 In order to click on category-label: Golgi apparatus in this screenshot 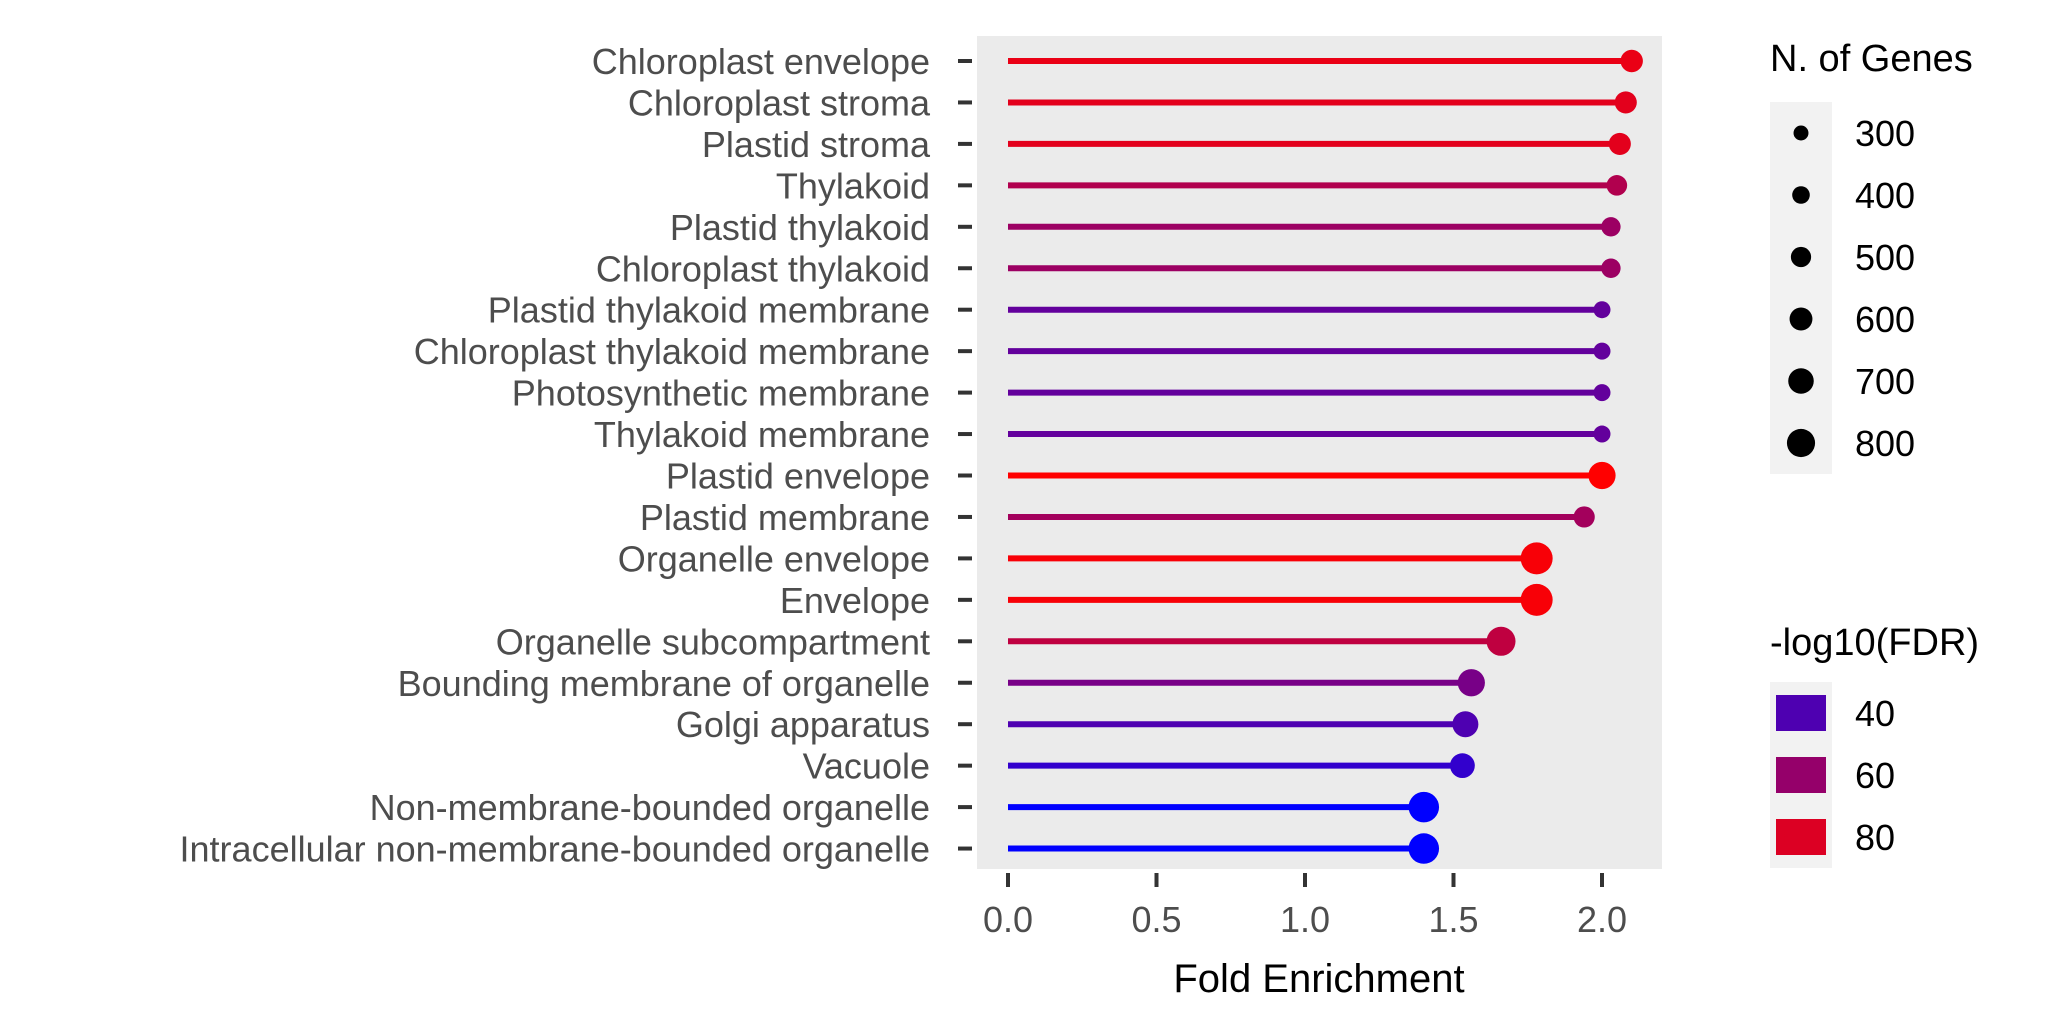, I will do `click(803, 724)`.